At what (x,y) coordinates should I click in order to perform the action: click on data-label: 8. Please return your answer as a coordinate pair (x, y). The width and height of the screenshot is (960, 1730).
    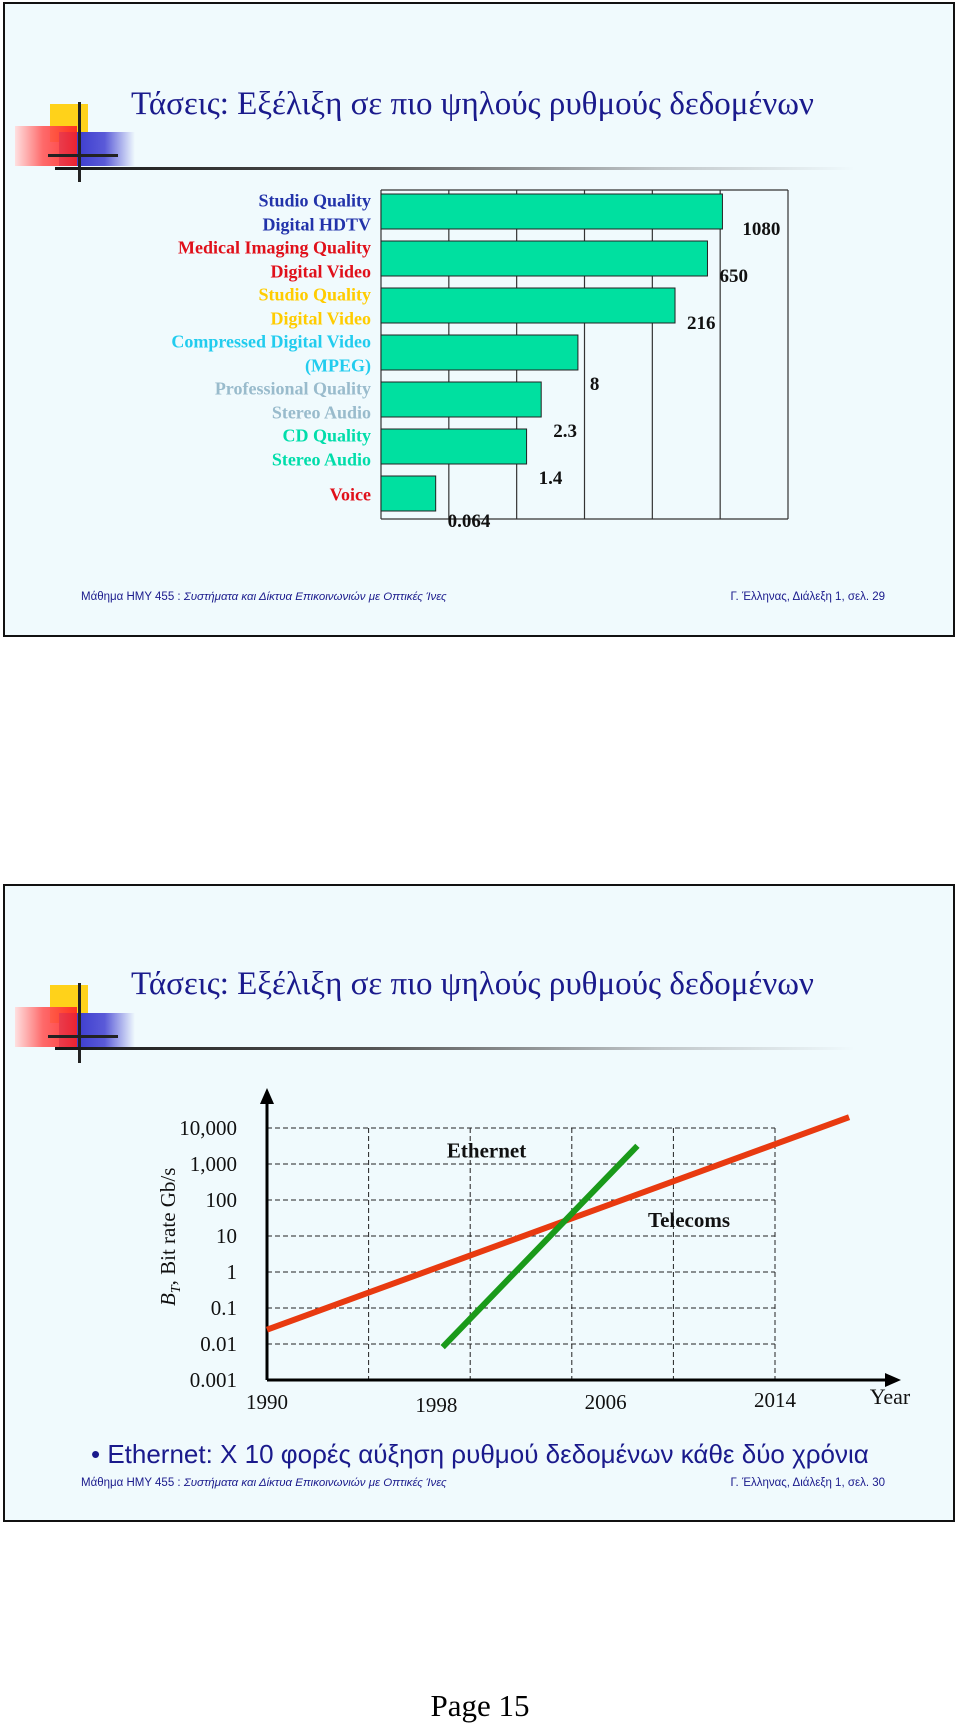
    Looking at the image, I should click on (595, 384).